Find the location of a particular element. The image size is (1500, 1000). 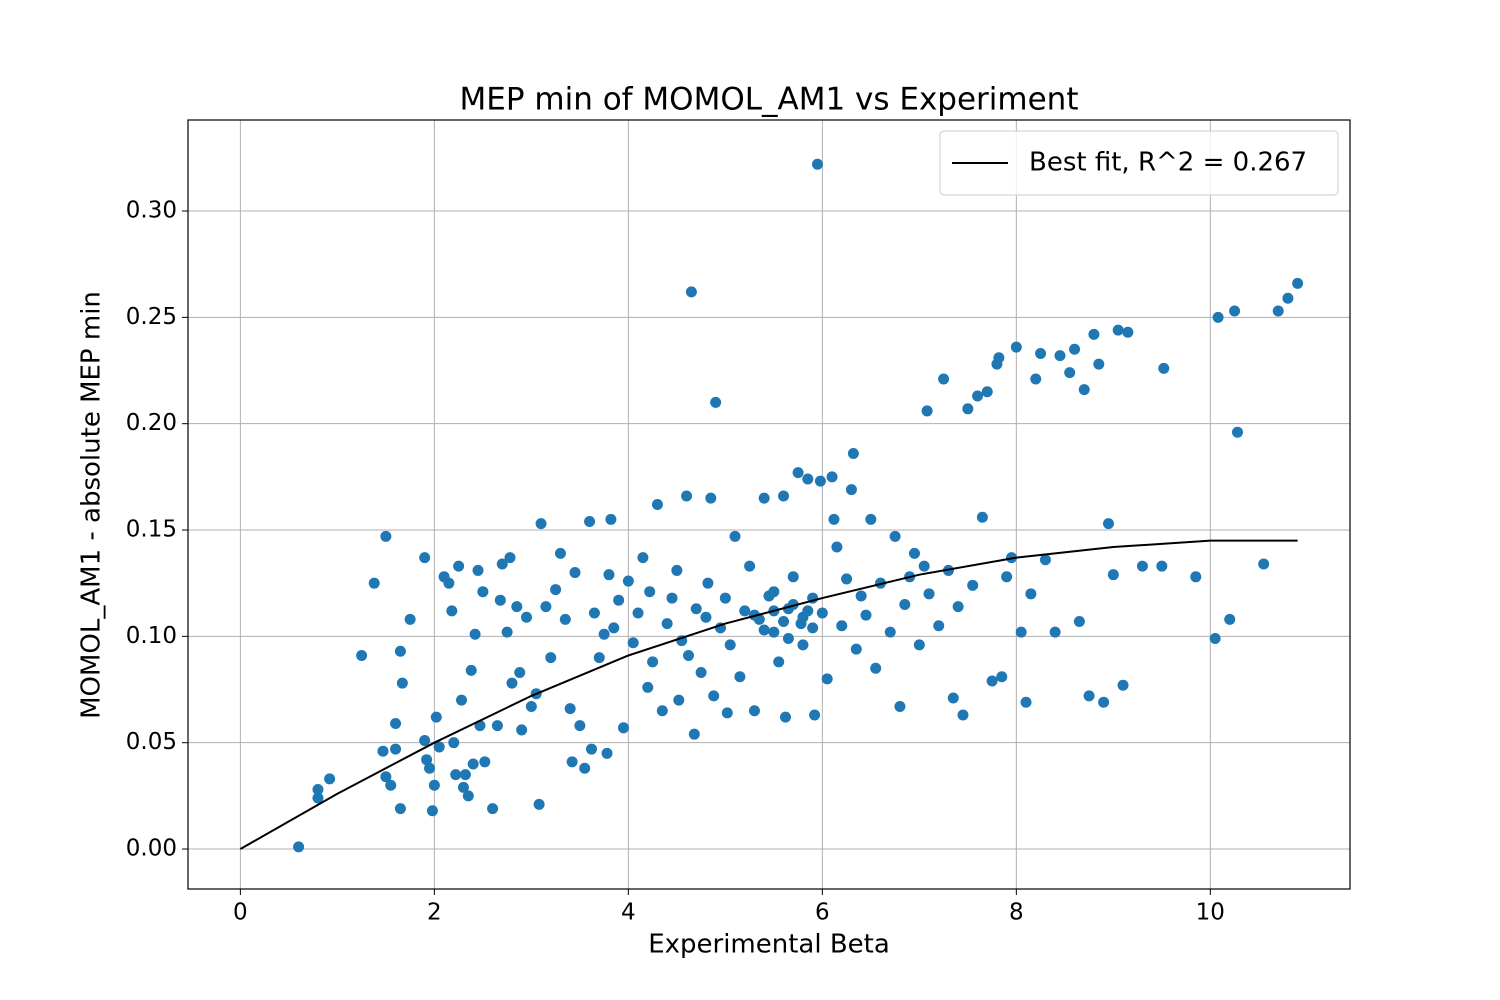

chart-title: MEP min of MOMOL_AM1 vs Experiment is located at coordinates (769, 100).